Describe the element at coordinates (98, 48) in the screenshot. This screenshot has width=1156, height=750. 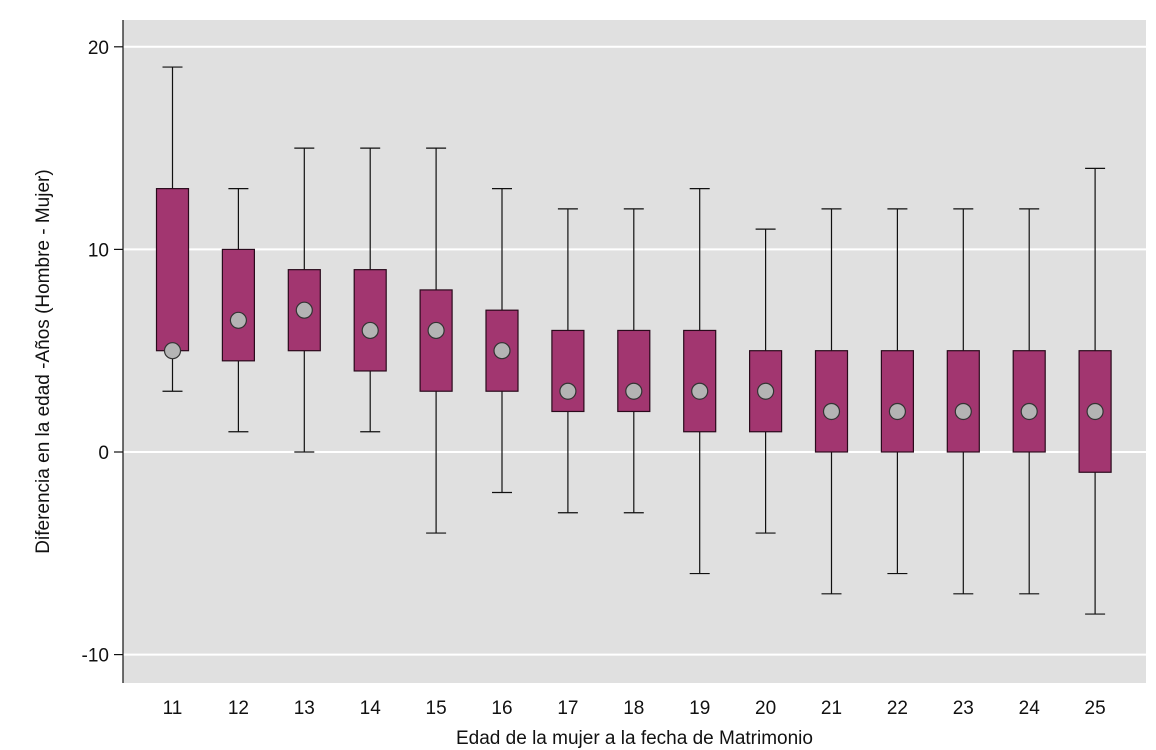
I see `y-tick-label: 20` at that location.